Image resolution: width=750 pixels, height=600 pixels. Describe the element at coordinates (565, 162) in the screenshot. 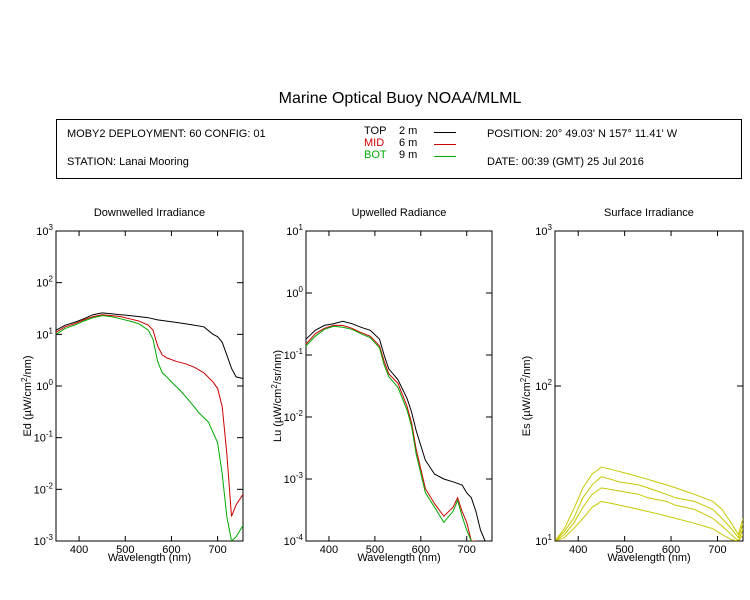

I see `date-text: DATE: 00:39 (GMT) 25 Jul 2016` at that location.